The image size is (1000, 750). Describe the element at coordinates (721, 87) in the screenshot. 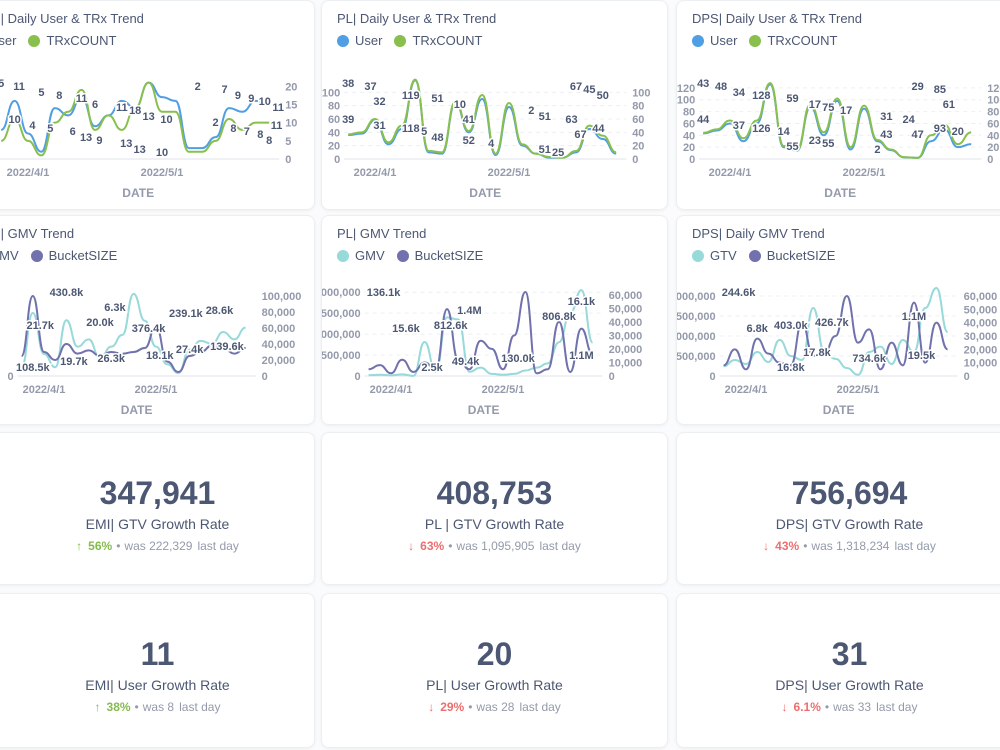

I see `data-label: 48` at that location.